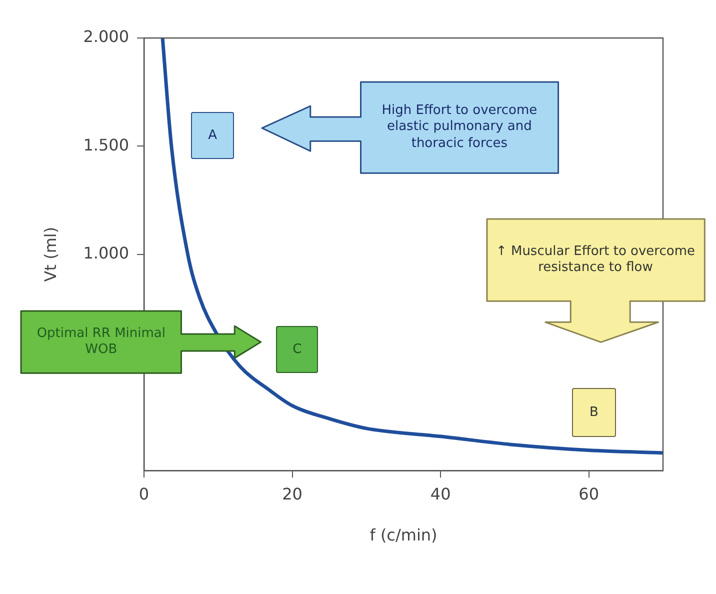  What do you see at coordinates (595, 260) in the screenshot?
I see `annotation: ↑ Muscular Effort to overcome resistance to flow` at bounding box center [595, 260].